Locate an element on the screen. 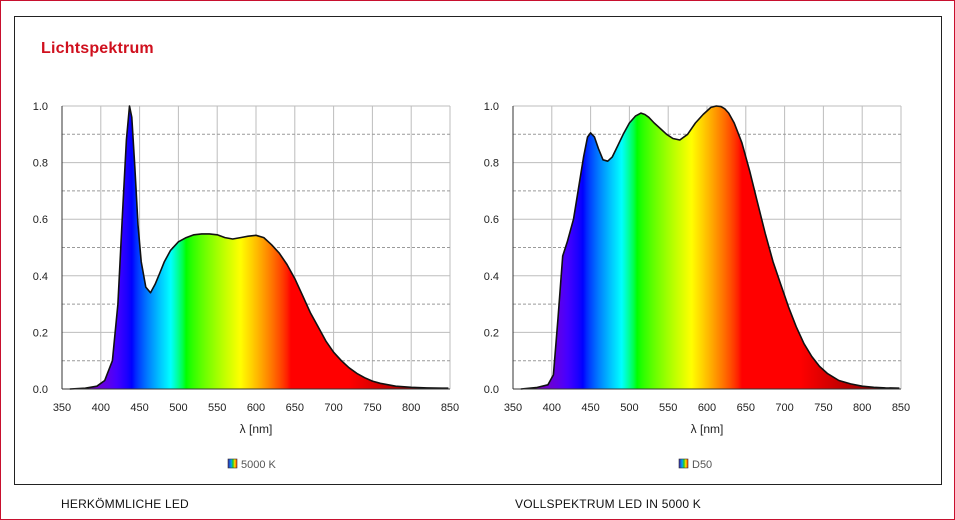 This screenshot has height=520, width=955. legend: 5000 K is located at coordinates (252, 464).